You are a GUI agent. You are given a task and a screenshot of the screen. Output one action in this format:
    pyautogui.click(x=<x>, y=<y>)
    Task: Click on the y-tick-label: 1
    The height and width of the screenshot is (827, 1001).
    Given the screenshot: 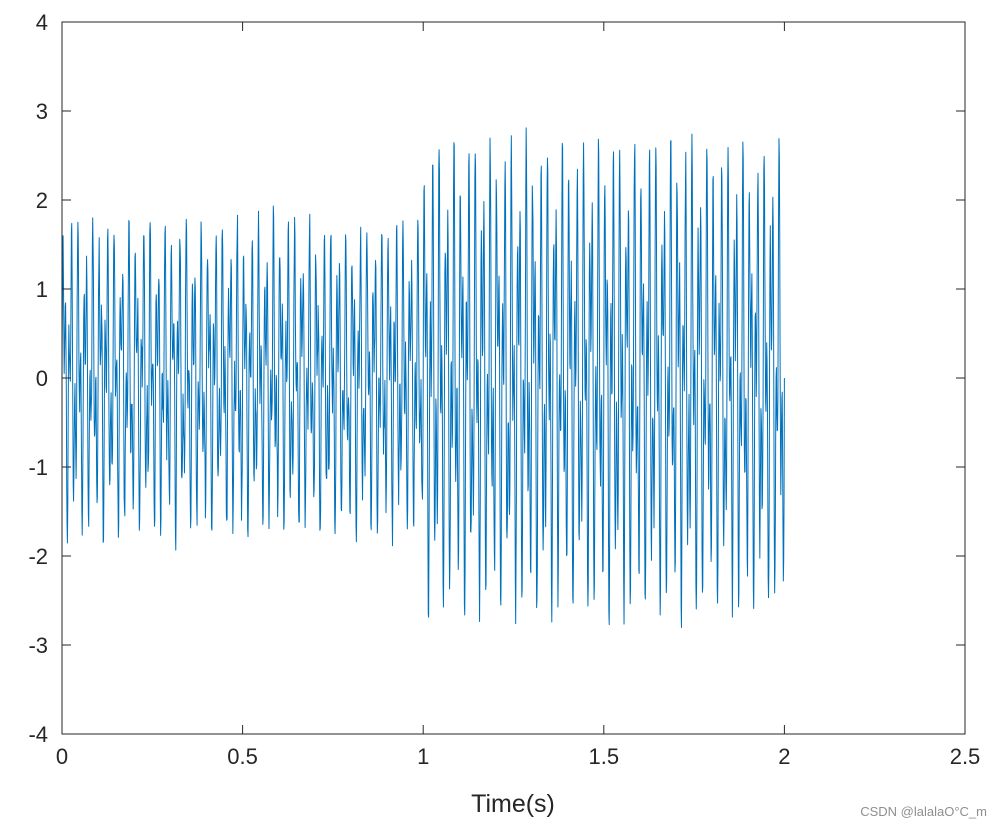 What is the action you would take?
    pyautogui.click(x=42, y=289)
    